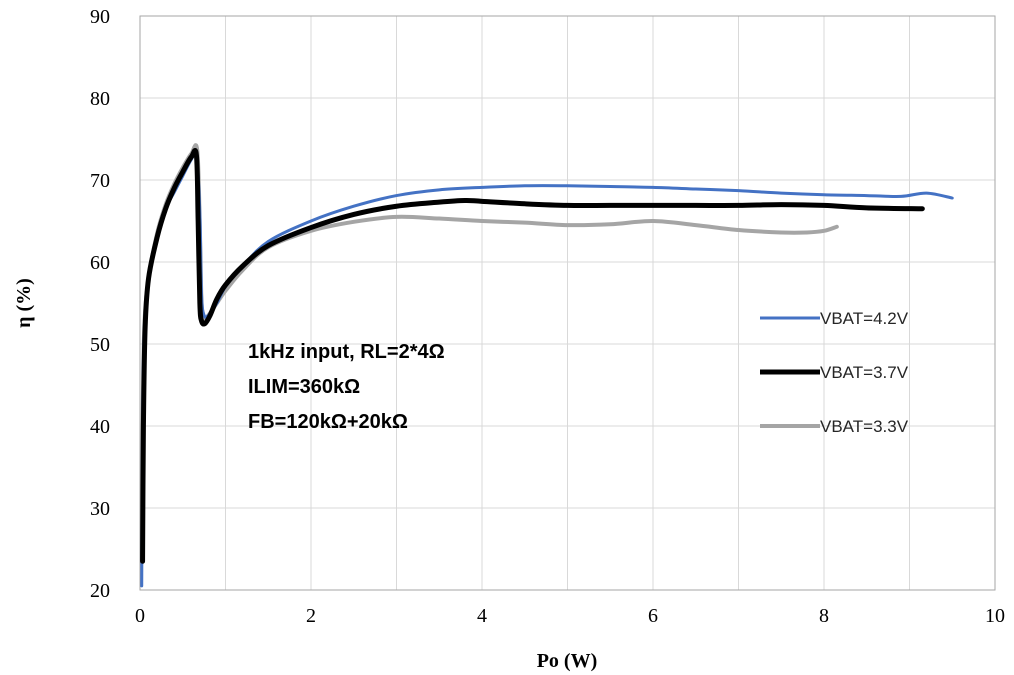  I want to click on annotation-line-2: ILIM=360kΩ, so click(304, 387).